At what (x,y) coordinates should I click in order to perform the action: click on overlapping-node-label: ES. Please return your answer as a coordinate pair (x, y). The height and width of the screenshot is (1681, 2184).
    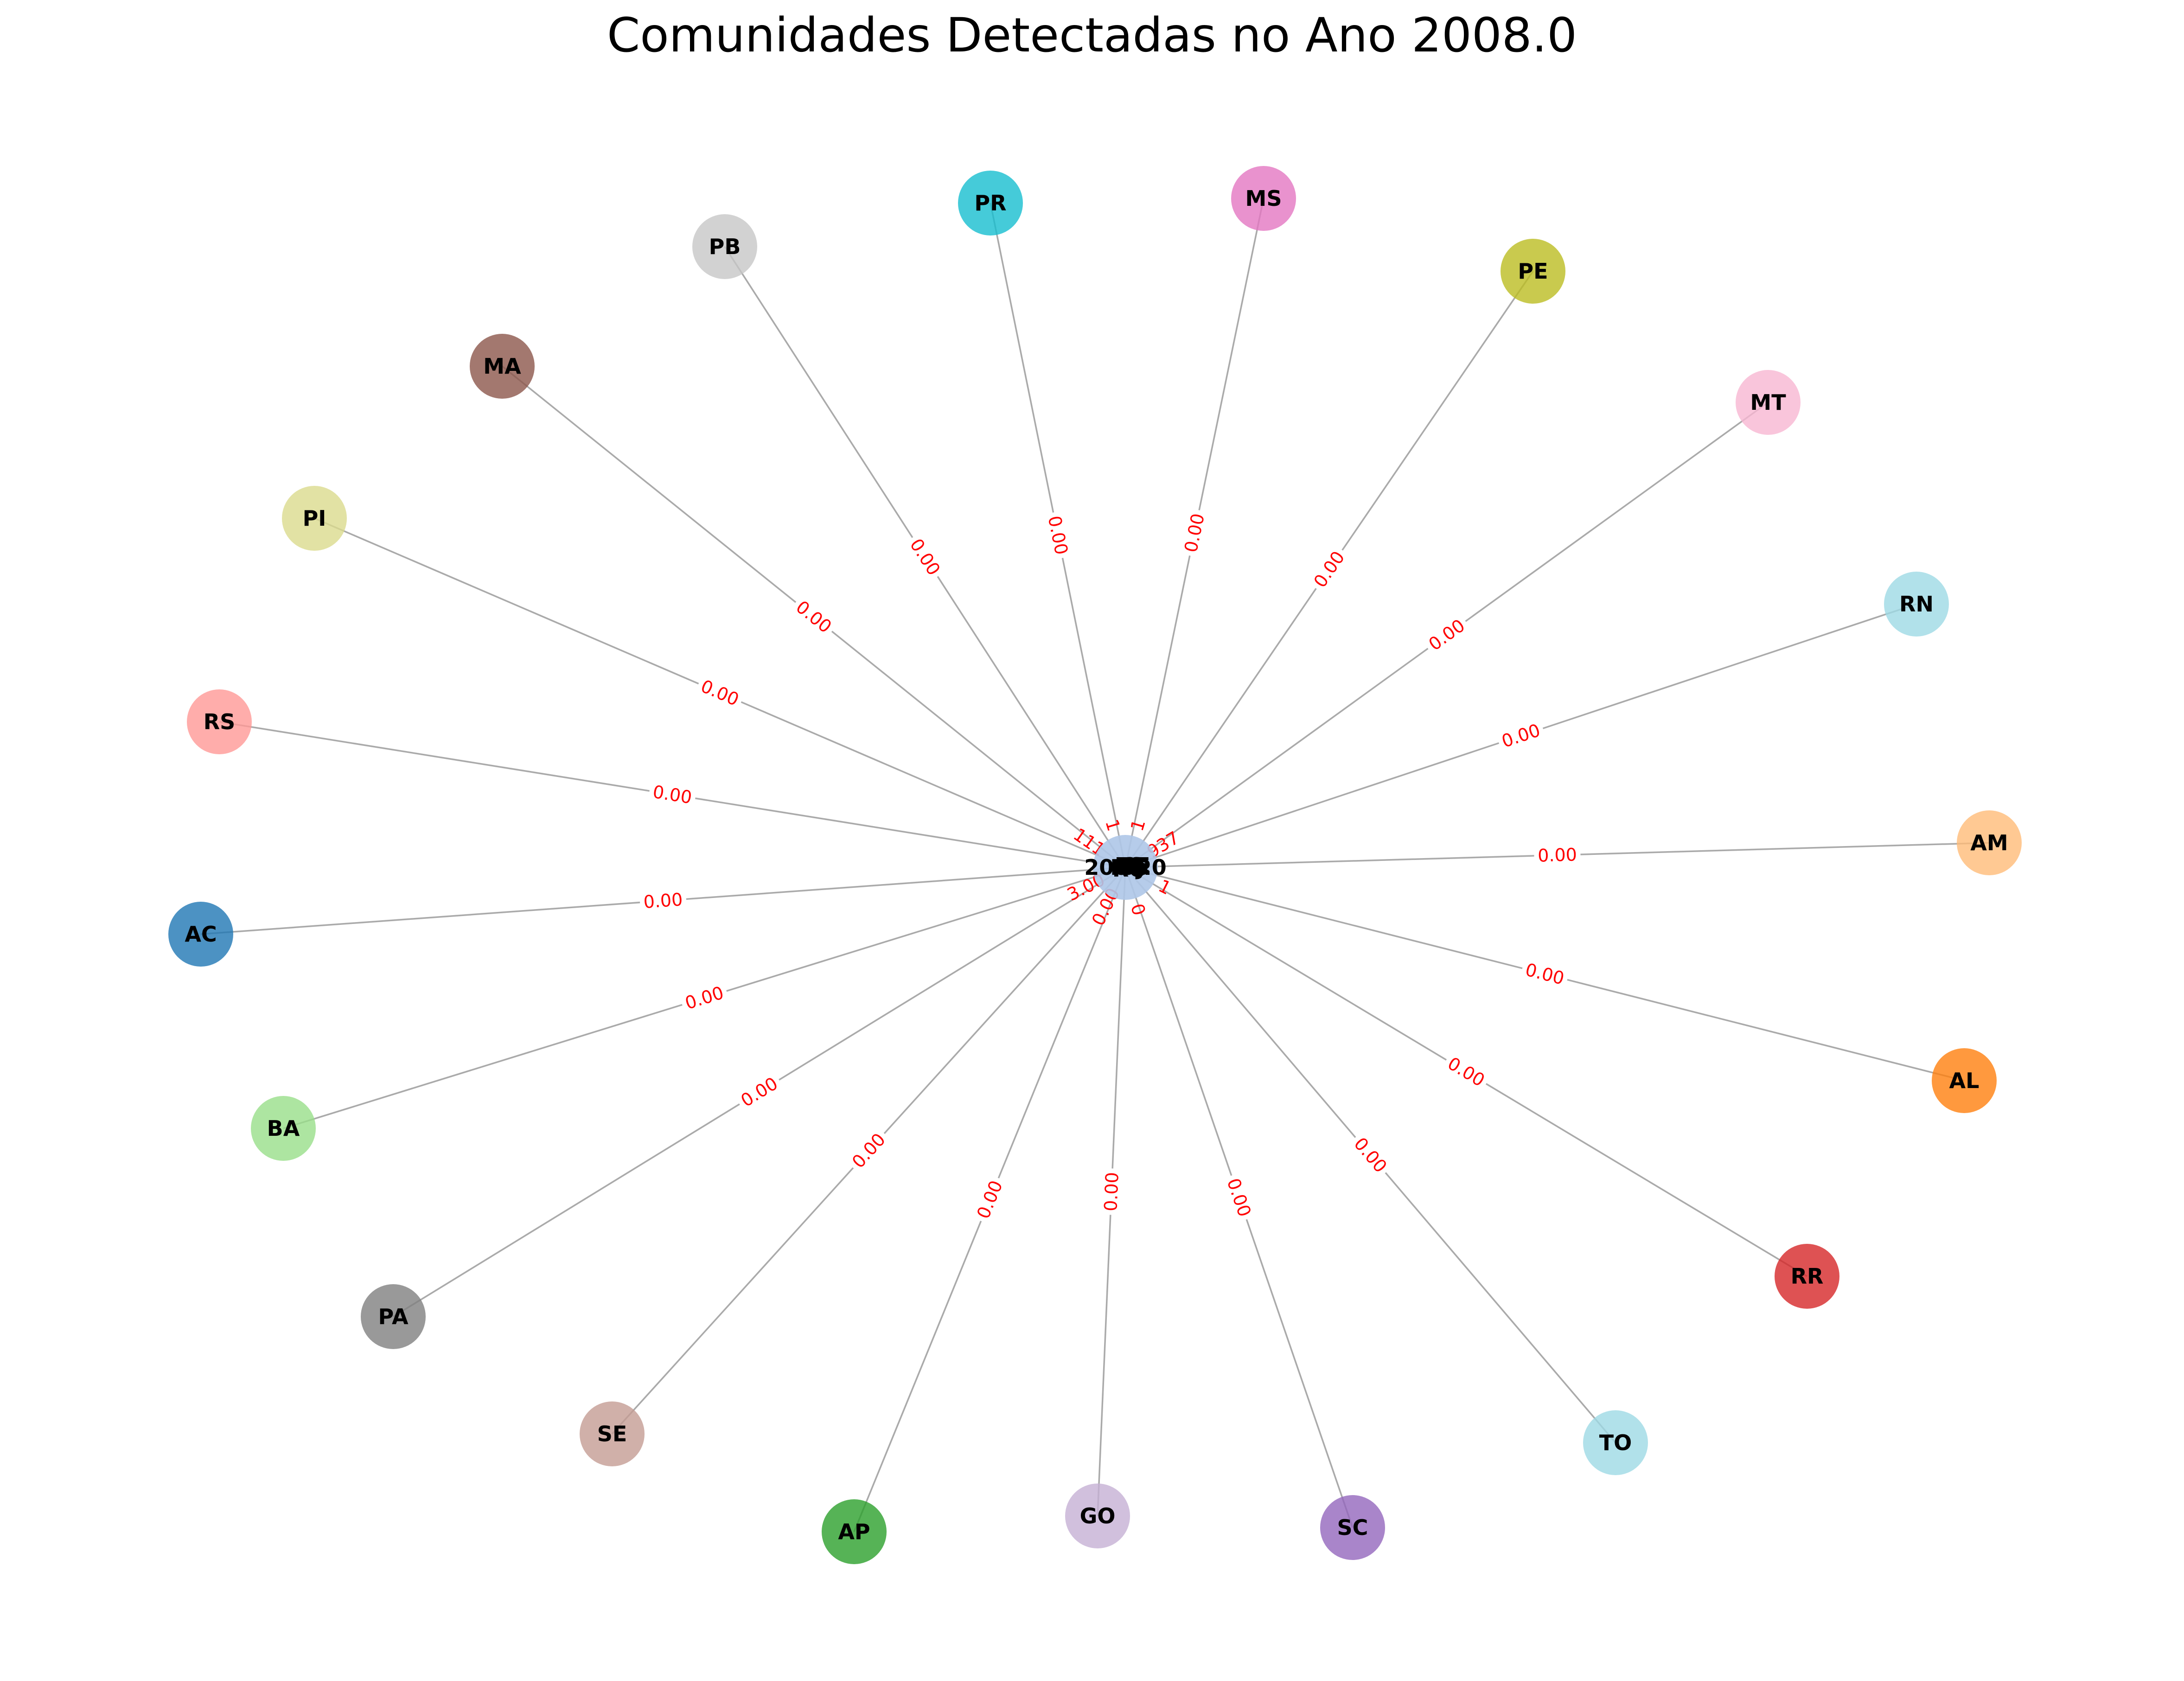
    Looking at the image, I should click on (1130, 865).